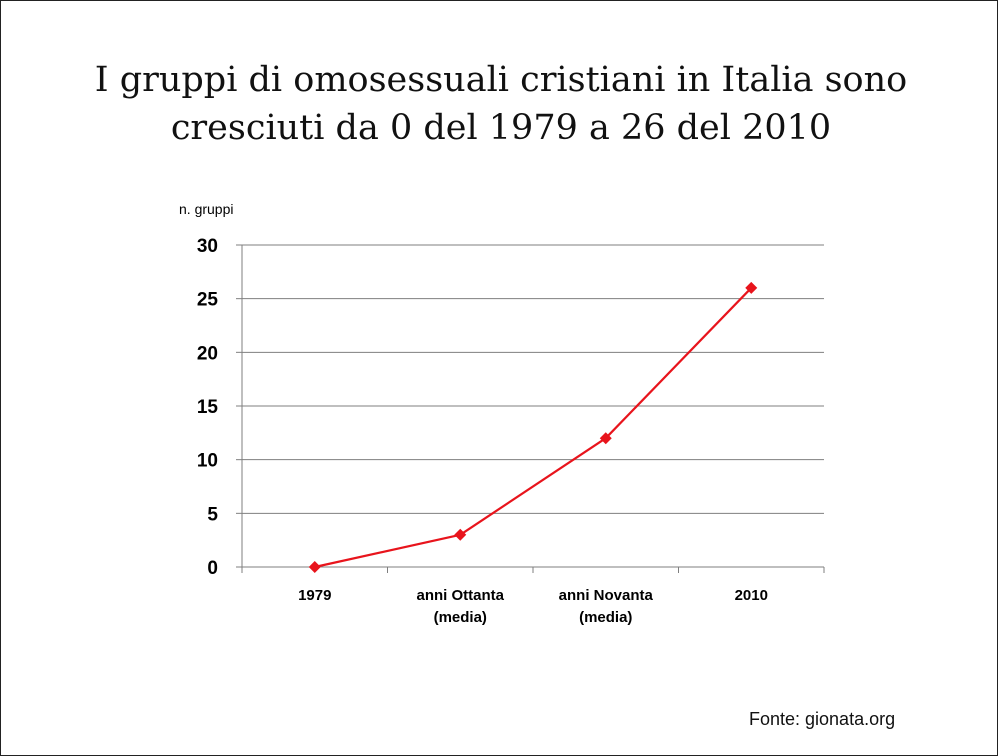 The height and width of the screenshot is (756, 998). Describe the element at coordinates (206, 209) in the screenshot. I see `y-axis-label: n. gruppi` at that location.